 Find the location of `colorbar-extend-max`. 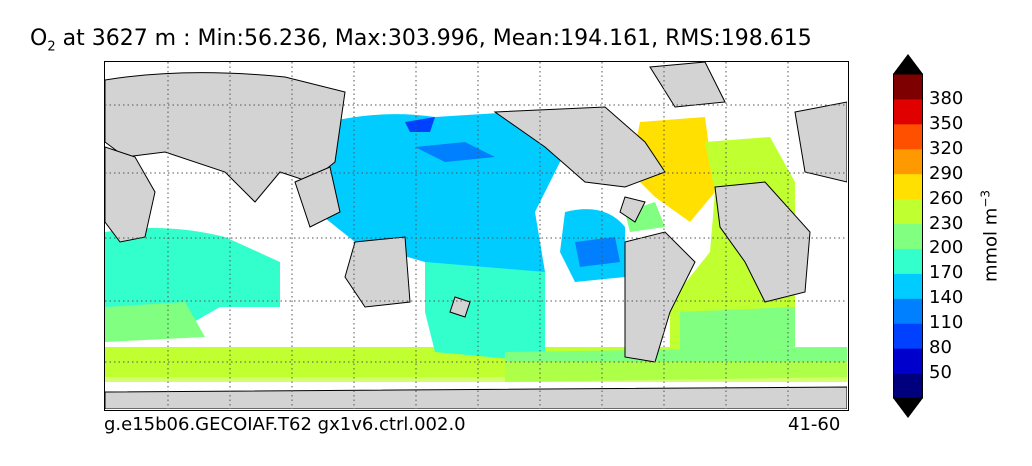

colorbar-extend-max is located at coordinates (908, 64).